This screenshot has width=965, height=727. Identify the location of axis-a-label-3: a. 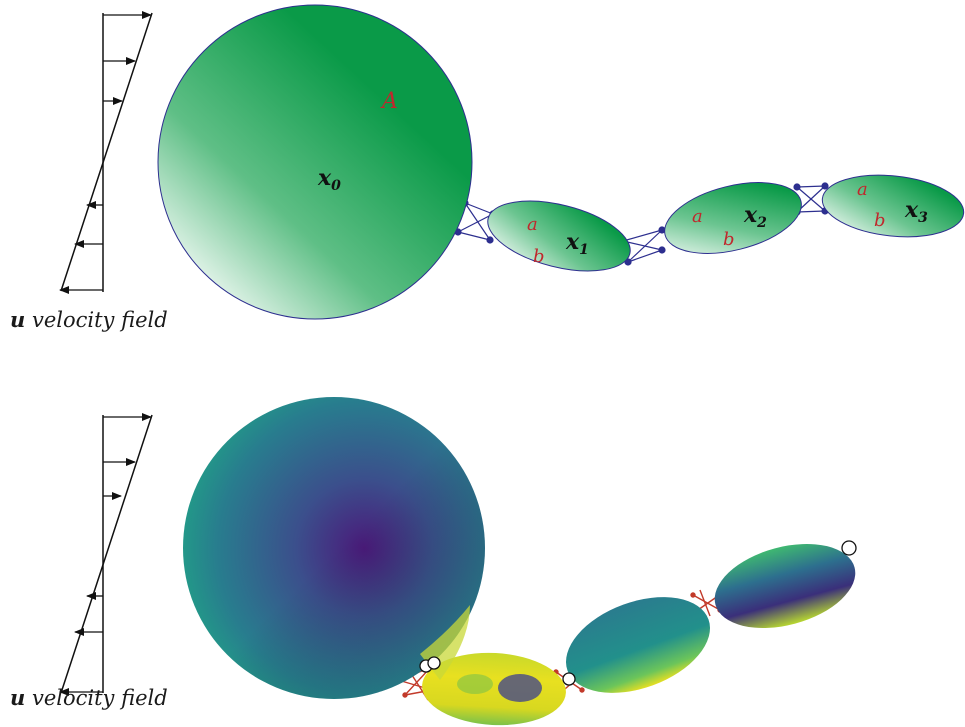
(862, 189).